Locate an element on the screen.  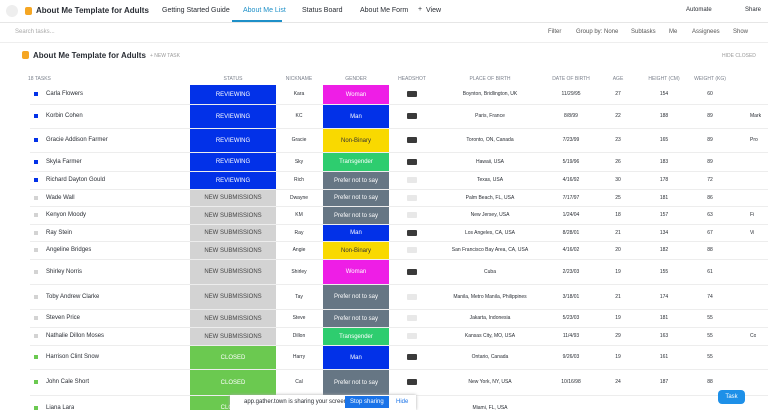
age: 24 is located at coordinates (618, 382).